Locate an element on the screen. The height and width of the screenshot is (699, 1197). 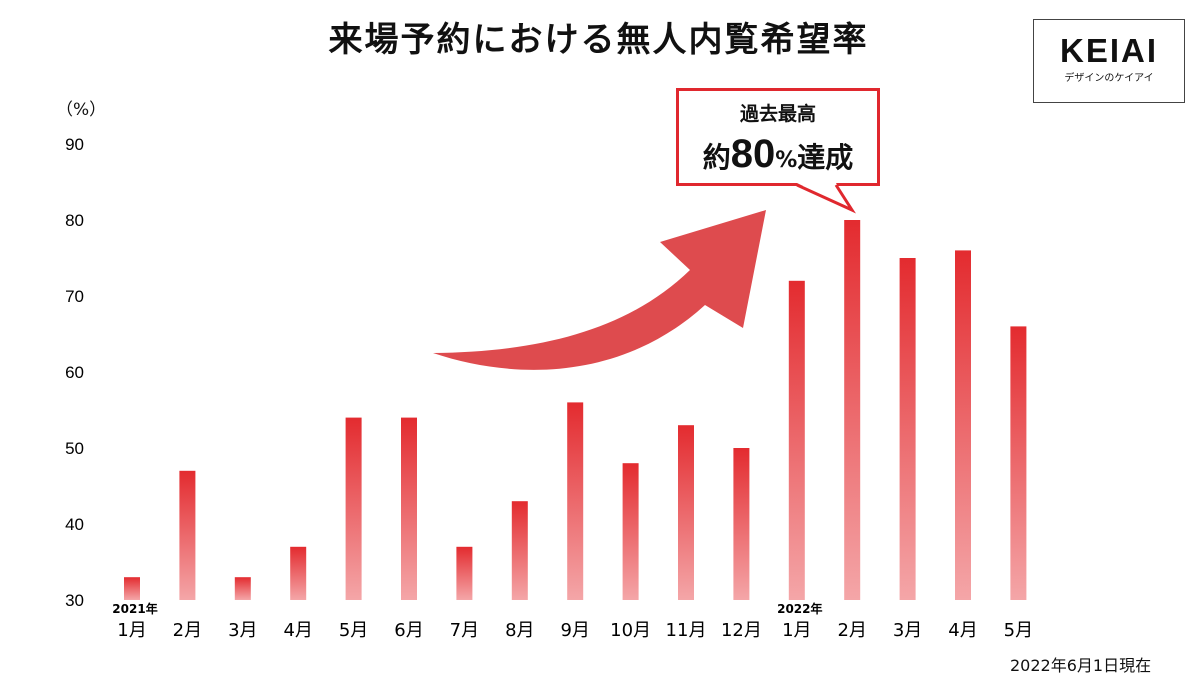
year-label: 2022年 is located at coordinates (799, 608).